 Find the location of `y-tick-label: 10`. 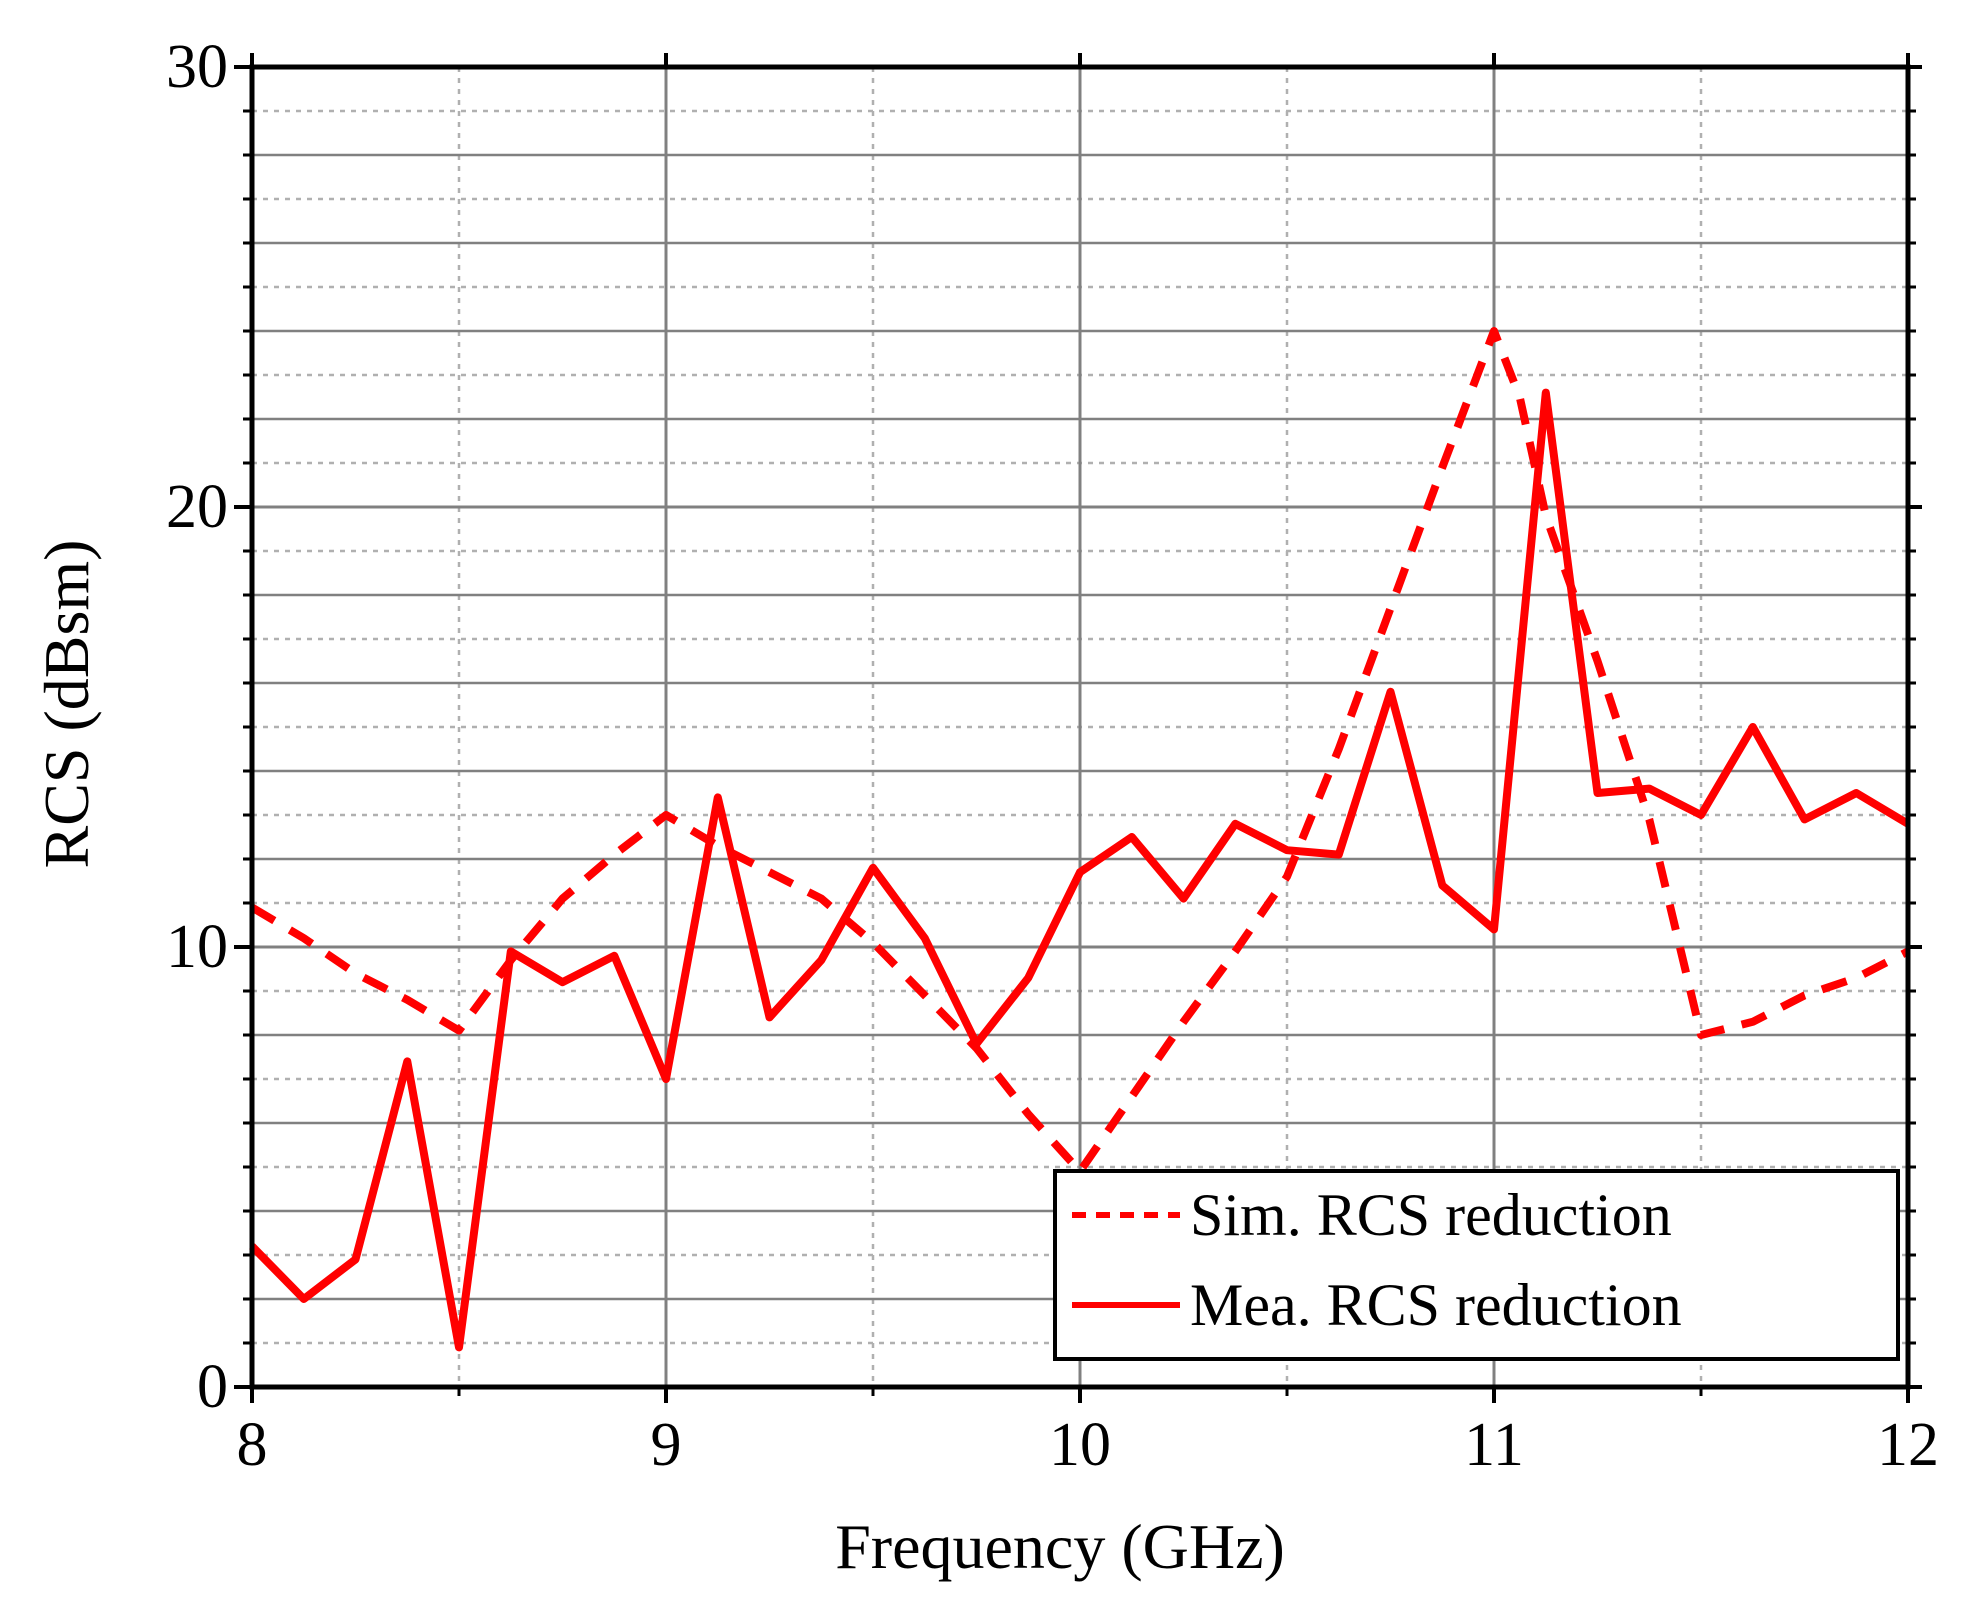

y-tick-label: 10 is located at coordinates (197, 947).